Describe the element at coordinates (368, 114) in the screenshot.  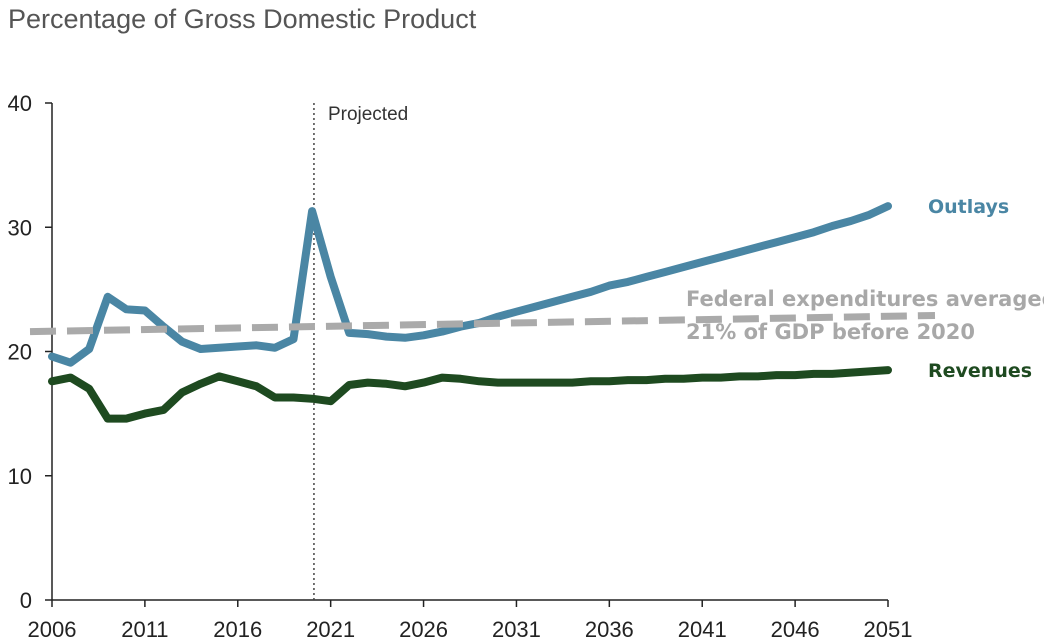
I see `projected-label: Projected` at that location.